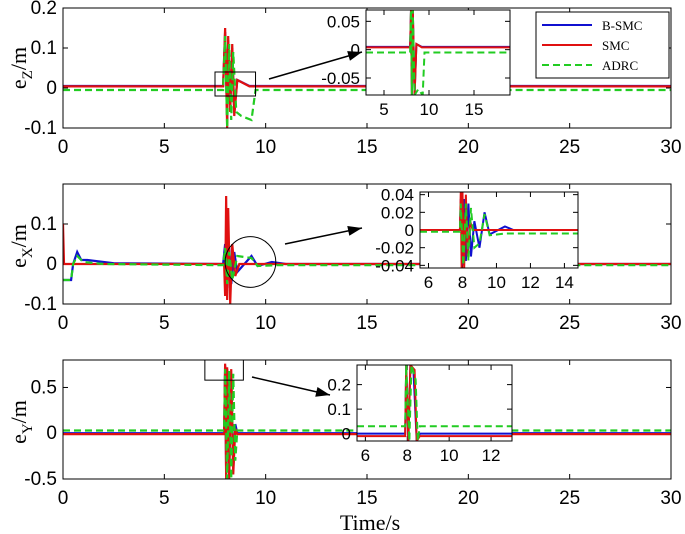  Describe the element at coordinates (40, 479) in the screenshot. I see `y-tick-label: -0.5` at that location.